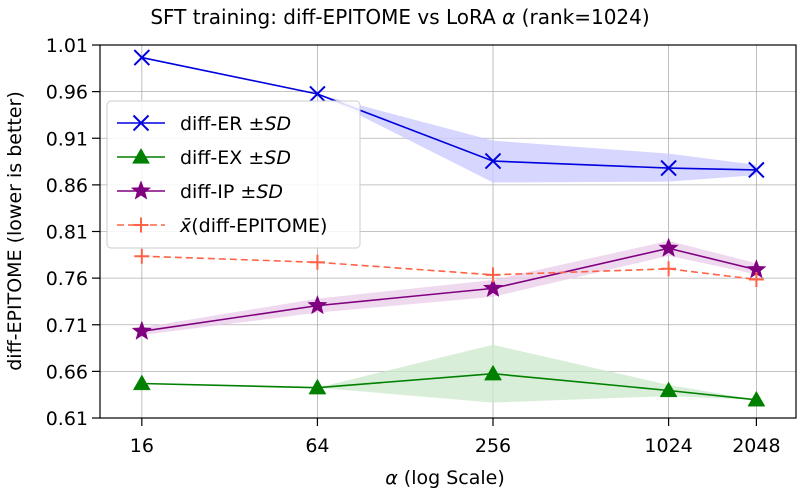  Describe the element at coordinates (445, 478) in the screenshot. I see `x-axis-label: α (log Scale)` at that location.